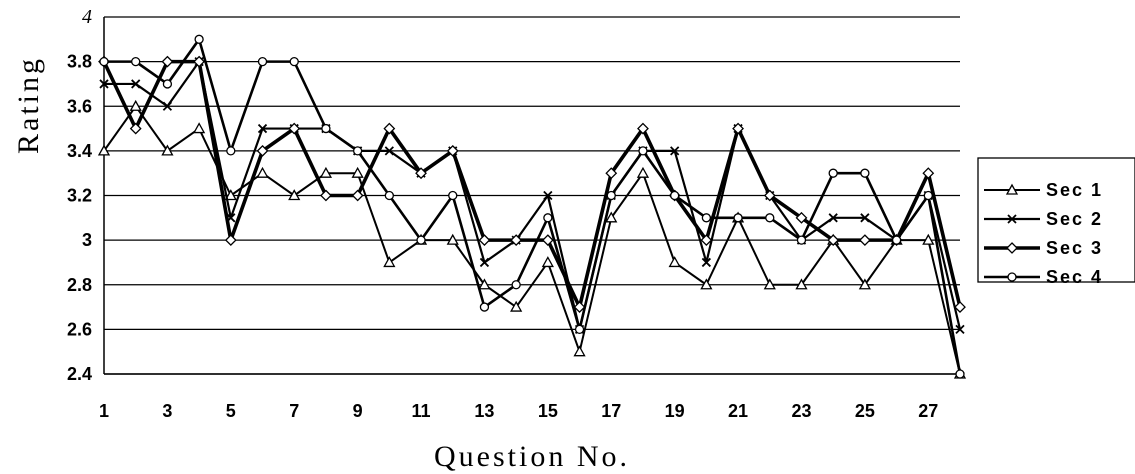 The height and width of the screenshot is (474, 1135). Describe the element at coordinates (865, 411) in the screenshot. I see `x-tick-label: 25` at that location.